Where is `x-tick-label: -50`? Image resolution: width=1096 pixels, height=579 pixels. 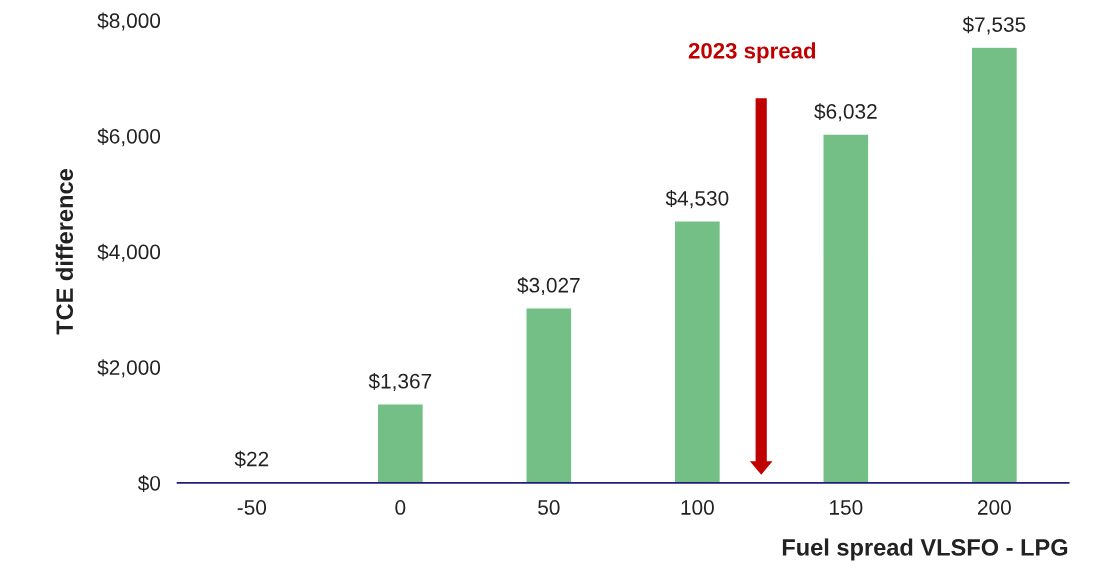
x-tick-label: -50 is located at coordinates (252, 507).